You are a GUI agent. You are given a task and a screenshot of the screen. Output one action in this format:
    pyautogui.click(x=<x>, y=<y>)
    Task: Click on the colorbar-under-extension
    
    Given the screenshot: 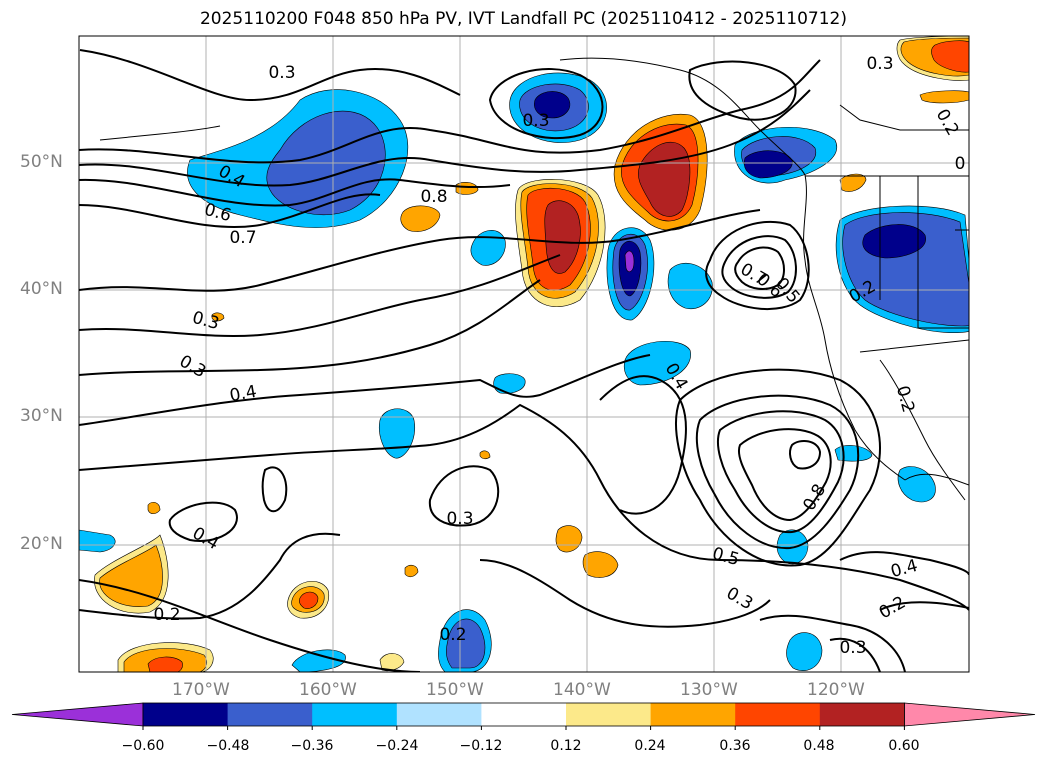 What is the action you would take?
    pyautogui.click(x=77, y=714)
    